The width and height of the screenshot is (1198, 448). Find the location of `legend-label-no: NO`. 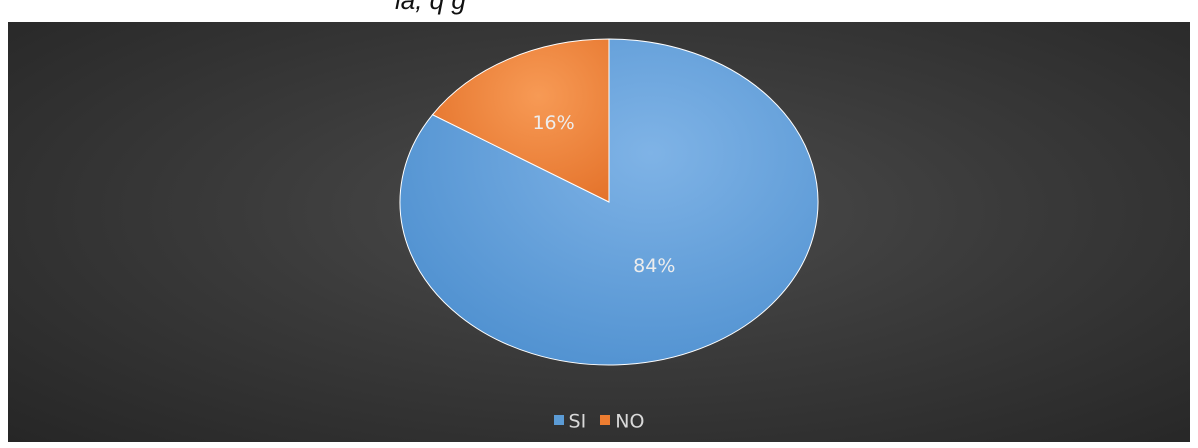

legend-label-no: NO is located at coordinates (630, 421).